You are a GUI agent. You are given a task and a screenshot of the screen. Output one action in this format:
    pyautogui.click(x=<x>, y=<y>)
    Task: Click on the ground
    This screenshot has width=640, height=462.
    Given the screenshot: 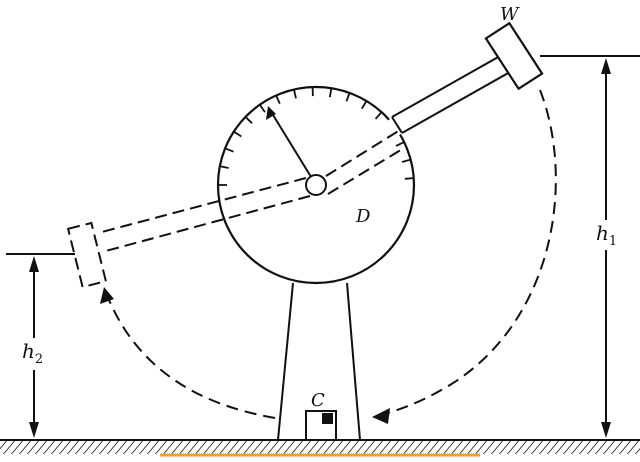 What is the action you would take?
    pyautogui.click(x=320, y=447)
    